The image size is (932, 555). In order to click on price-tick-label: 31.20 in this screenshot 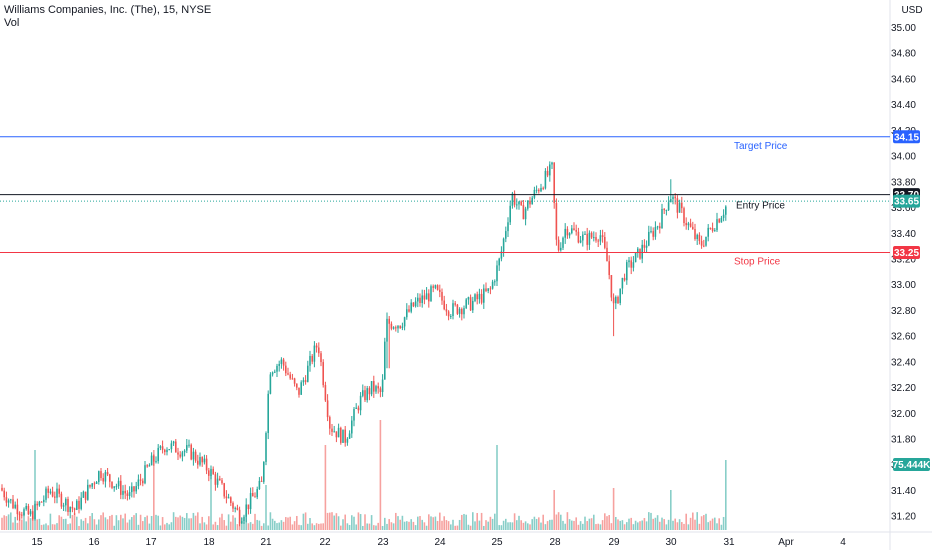, I will do `click(903, 517)`.